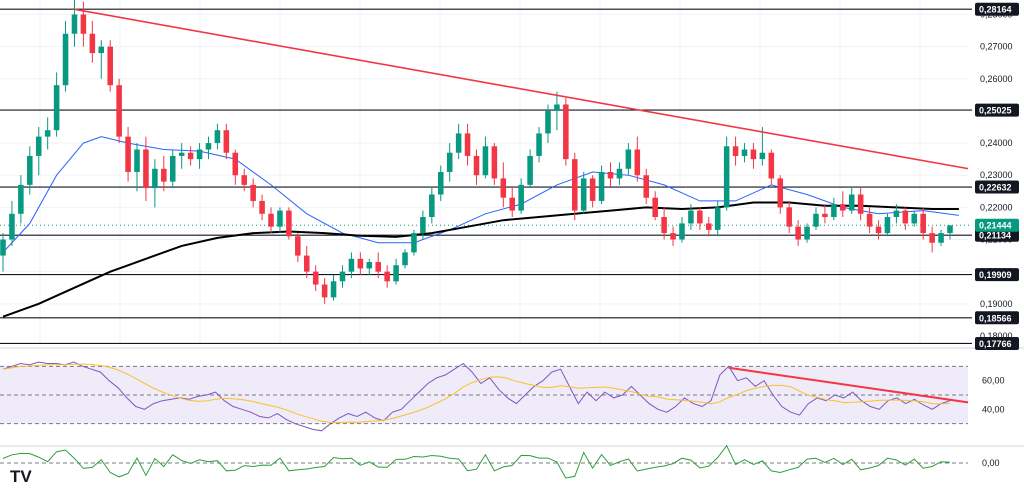 This screenshot has width=1024, height=498. I want to click on last-price-label: 0,21444, so click(995, 226).